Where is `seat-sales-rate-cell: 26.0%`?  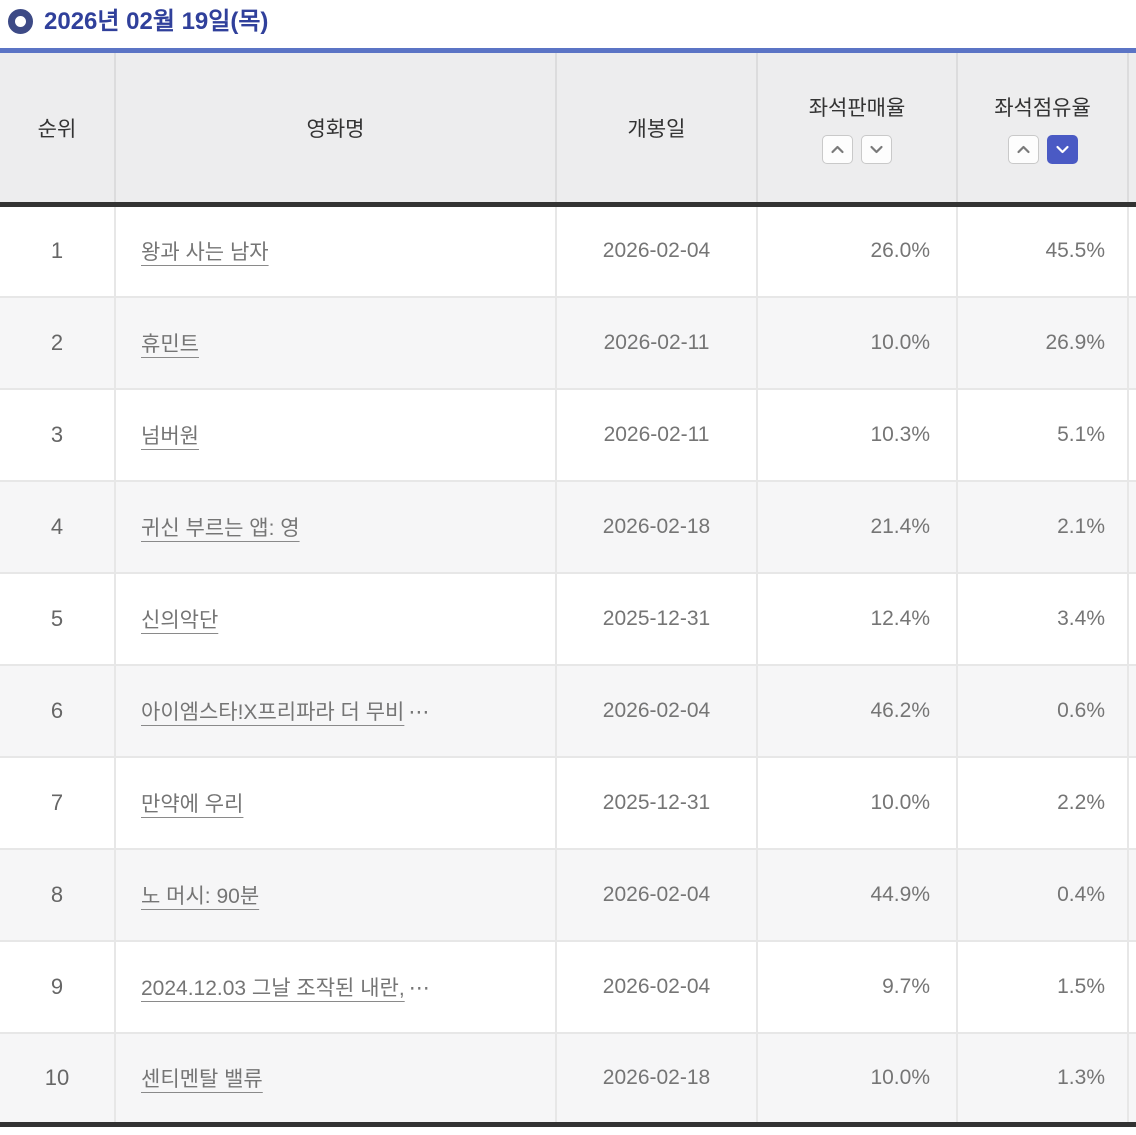
seat-sales-rate-cell: 26.0% is located at coordinates (856, 250).